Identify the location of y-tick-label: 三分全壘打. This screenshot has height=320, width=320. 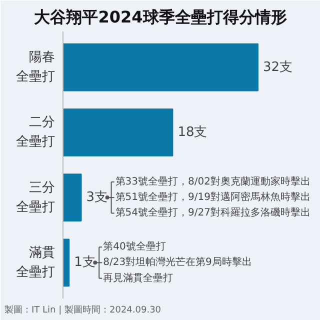
(35, 197).